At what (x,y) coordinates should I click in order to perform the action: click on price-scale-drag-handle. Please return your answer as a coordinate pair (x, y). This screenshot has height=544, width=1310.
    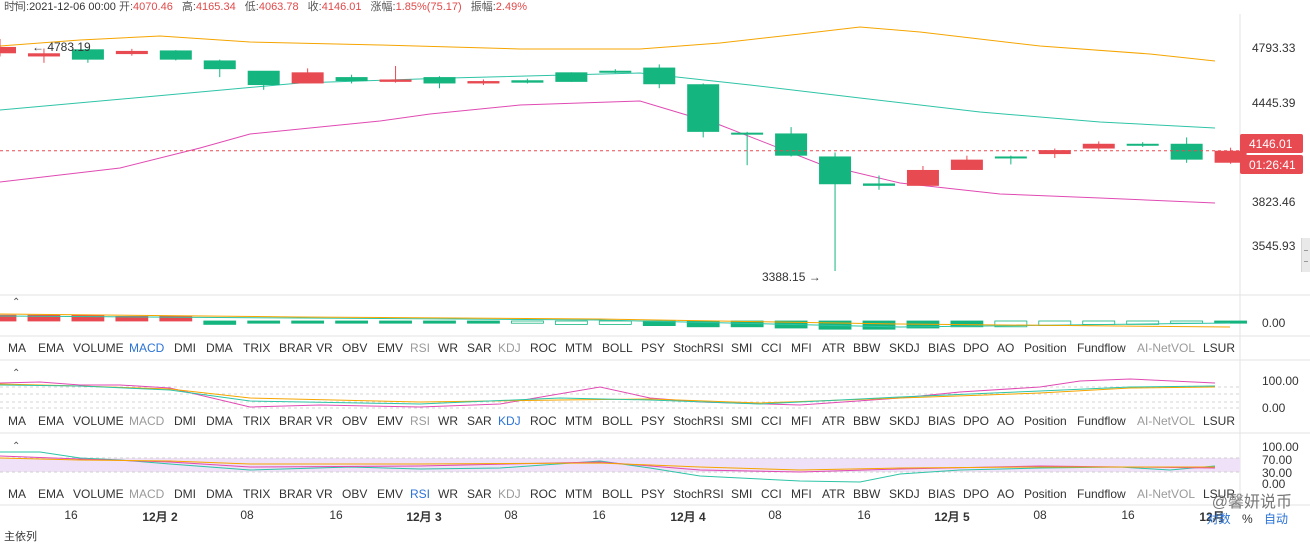
    Looking at the image, I should click on (1305, 255).